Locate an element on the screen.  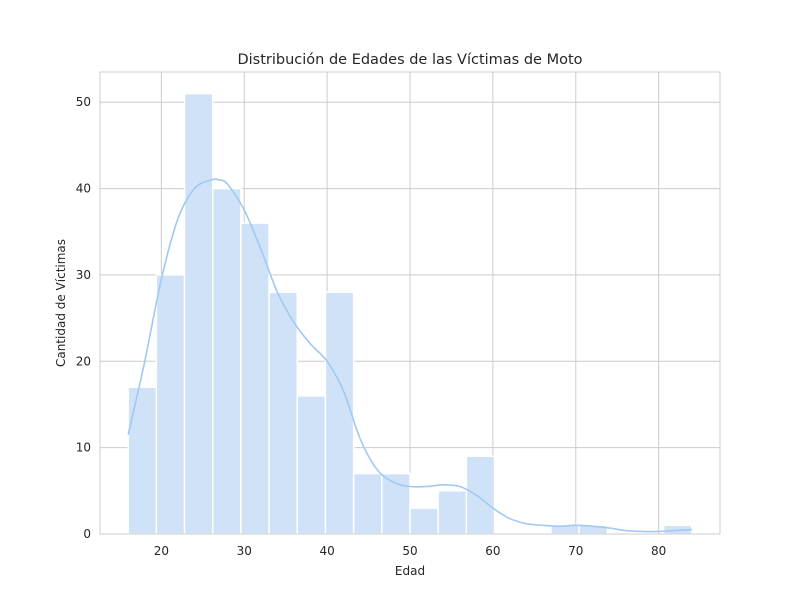
y-axis-label: Cantidad de Víctimas is located at coordinates (61, 303).